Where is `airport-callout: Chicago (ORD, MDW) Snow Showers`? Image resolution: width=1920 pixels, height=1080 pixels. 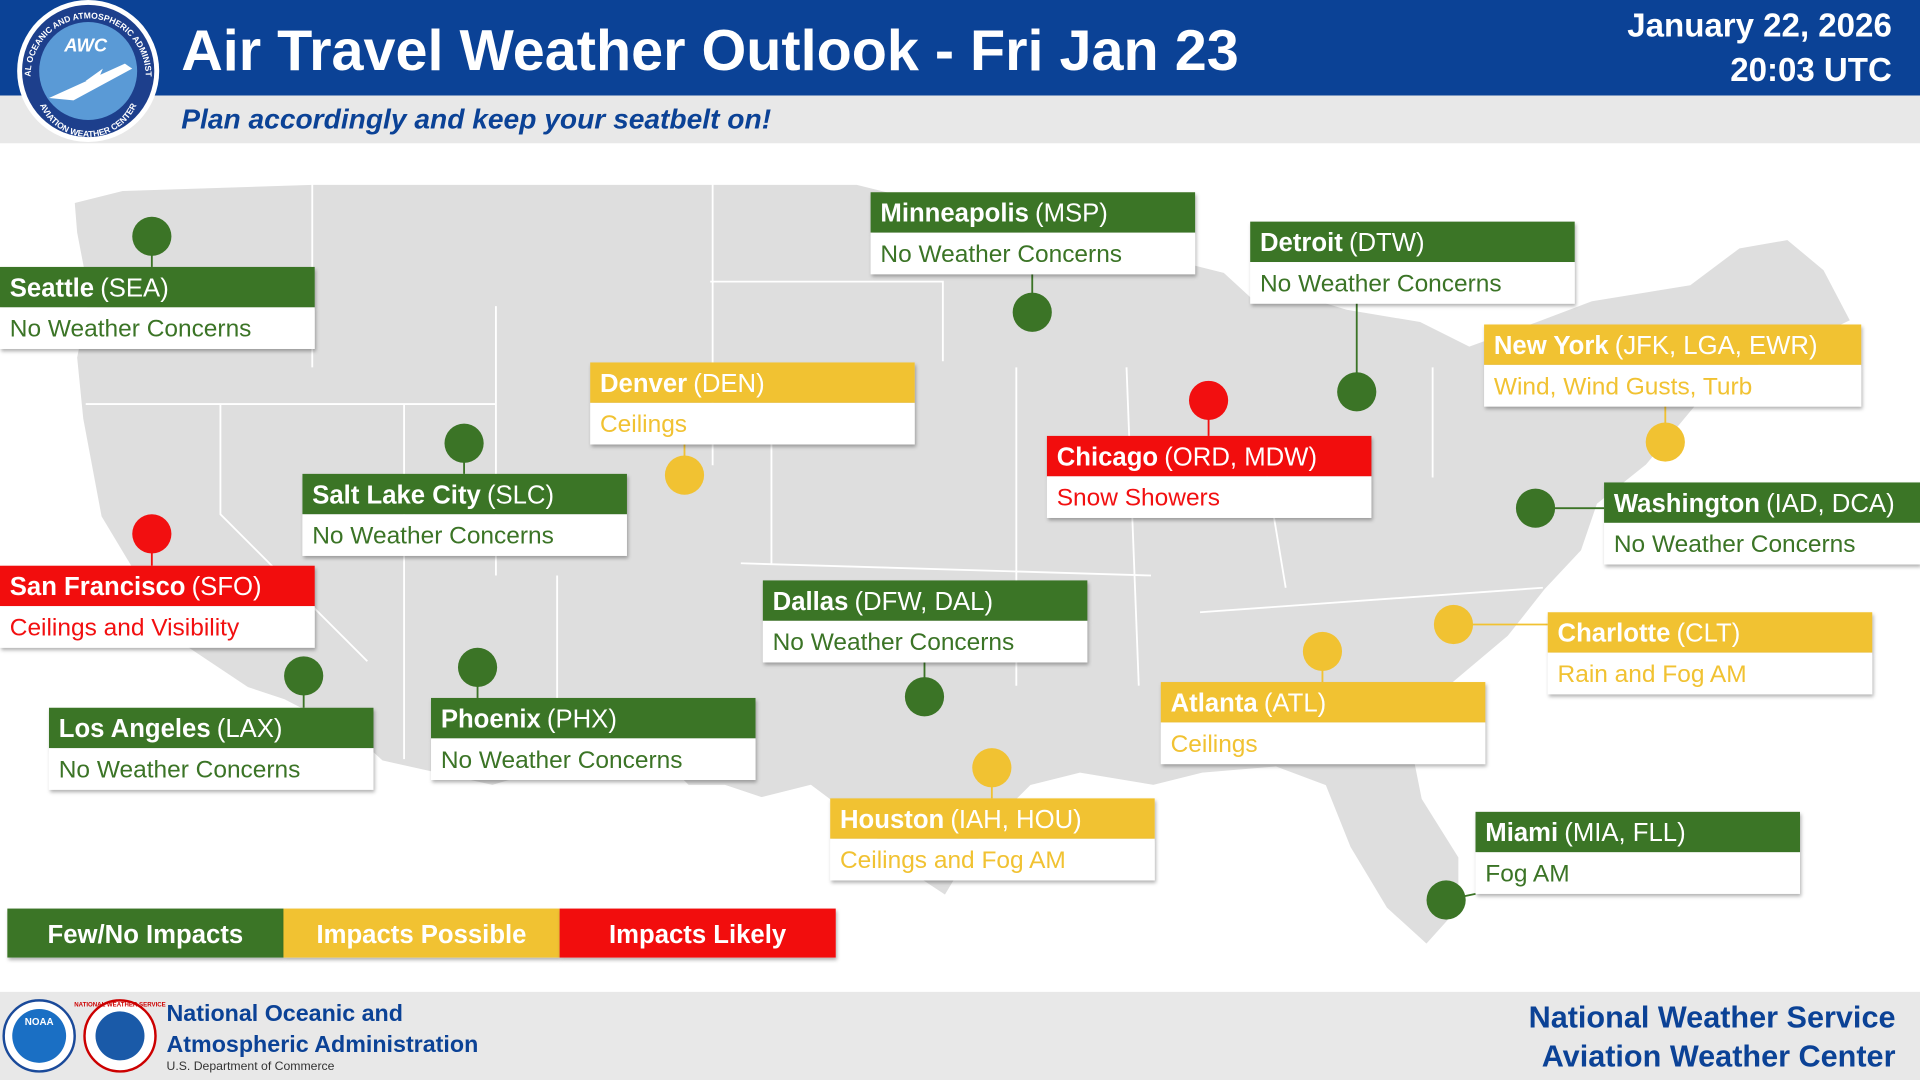 airport-callout: Chicago (ORD, MDW) Snow Showers is located at coordinates (1209, 449).